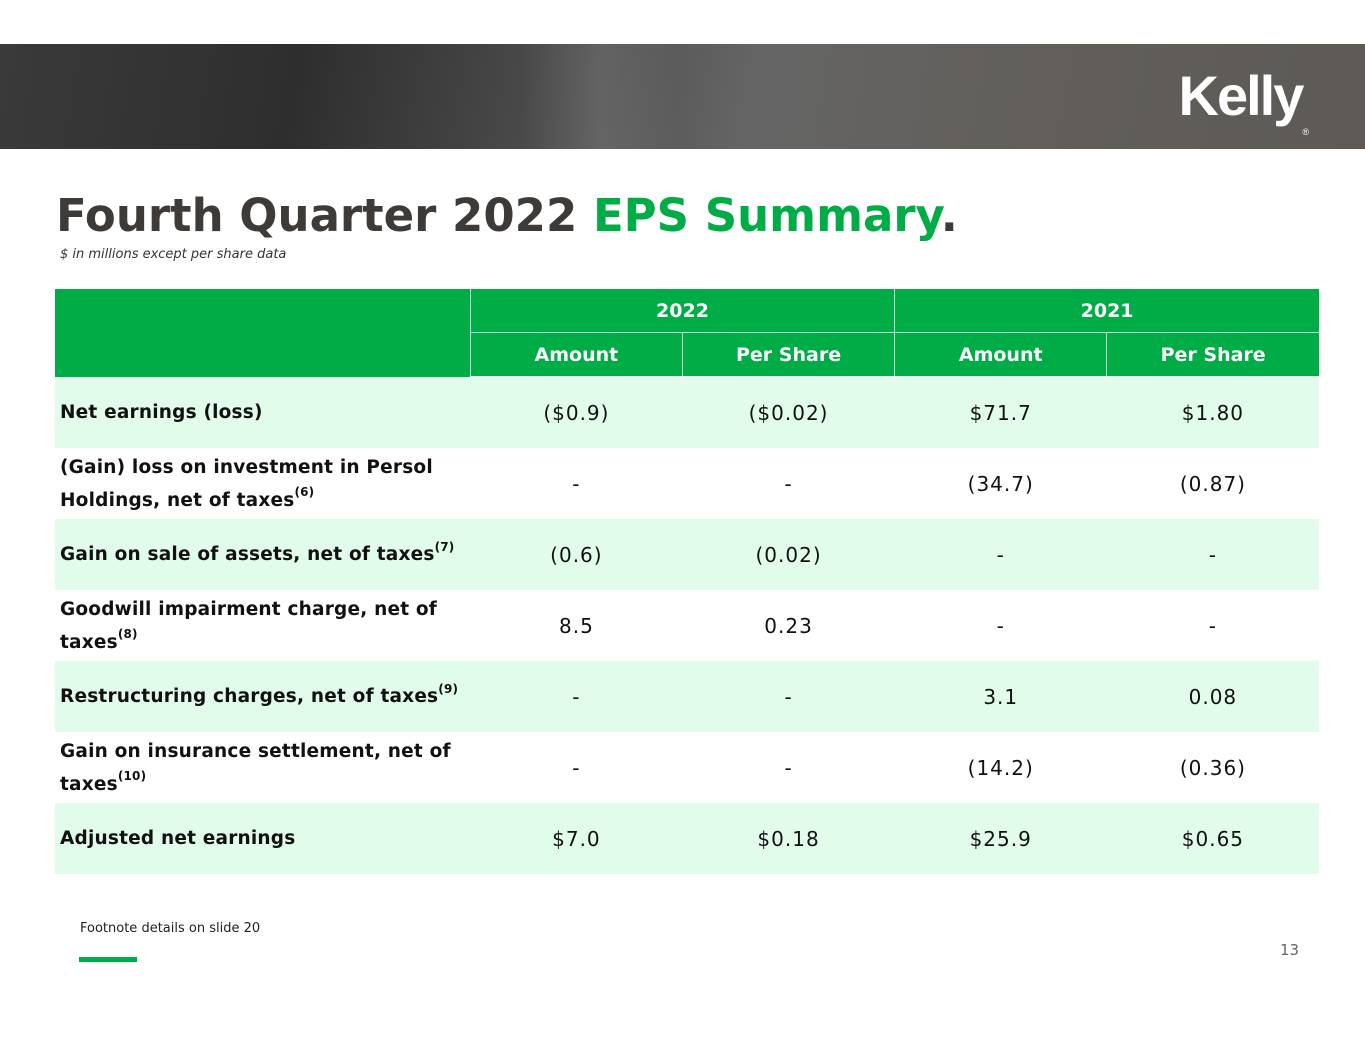 Image resolution: width=1365 pixels, height=1055 pixels. I want to click on page-title: Fourth Quarter 2022 EPS Summary., so click(507, 216).